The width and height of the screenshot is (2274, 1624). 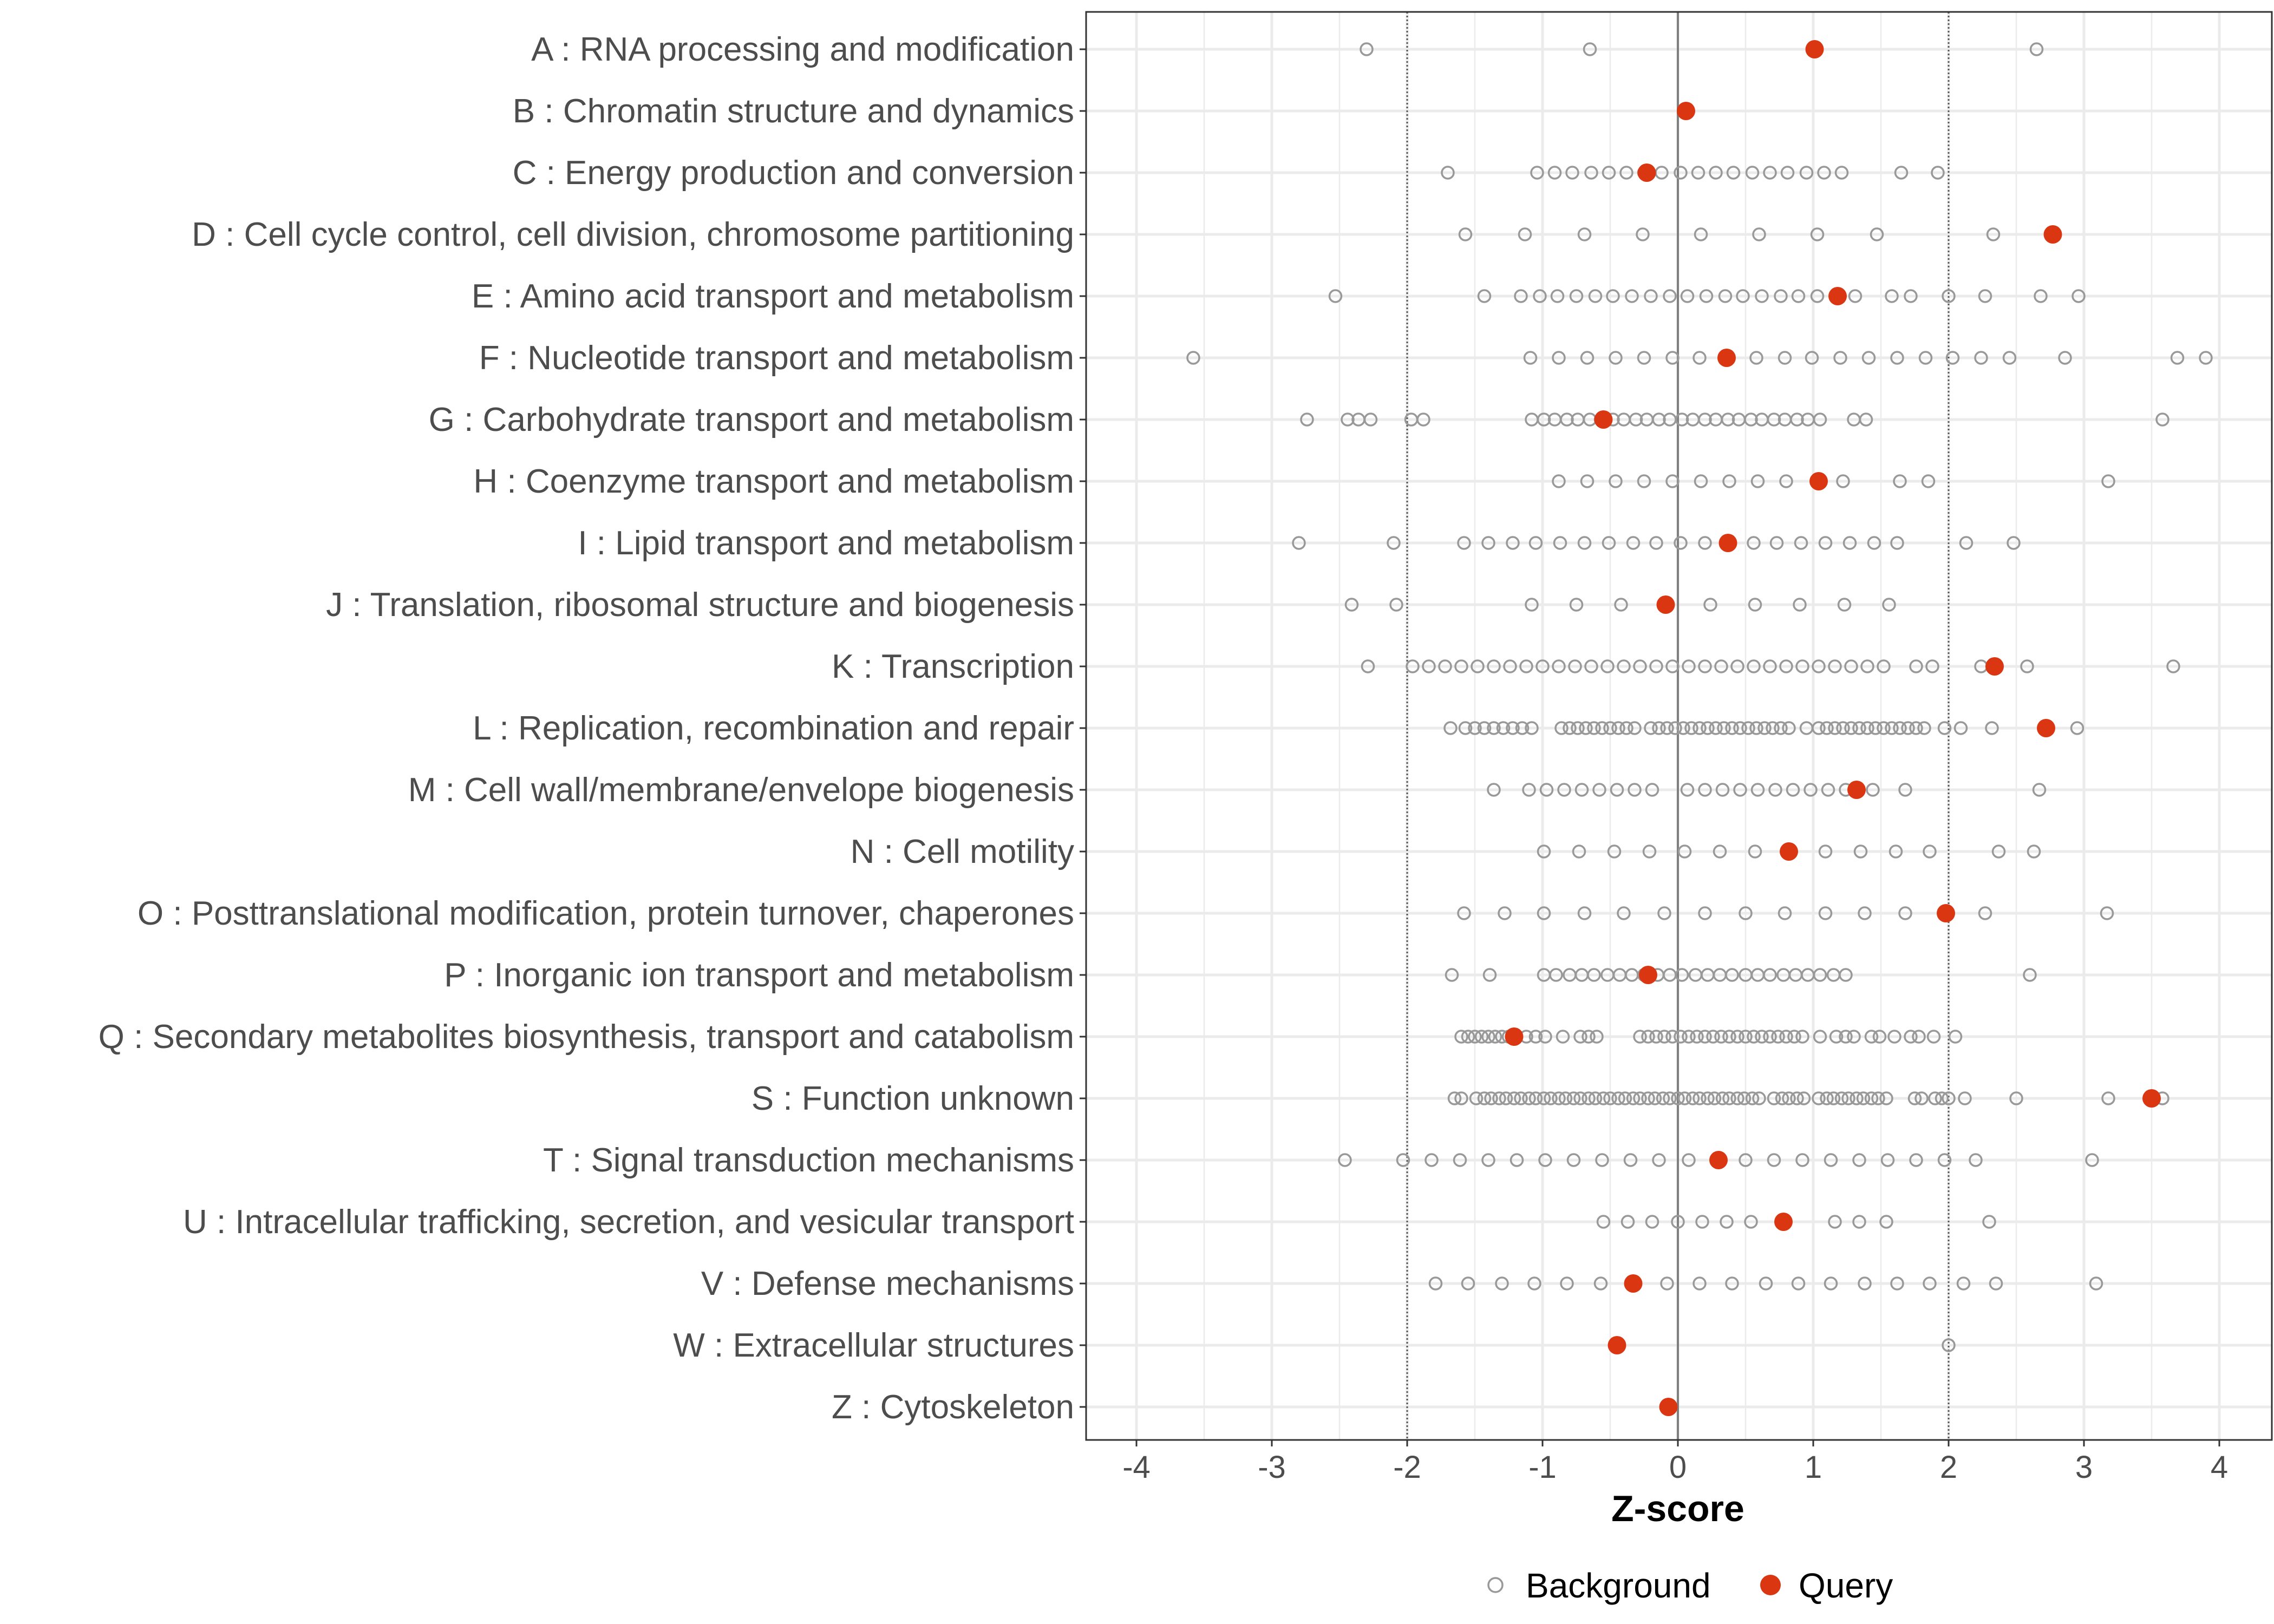 What do you see at coordinates (953, 1407) in the screenshot?
I see `category-label: Z : Cytoskeleton` at bounding box center [953, 1407].